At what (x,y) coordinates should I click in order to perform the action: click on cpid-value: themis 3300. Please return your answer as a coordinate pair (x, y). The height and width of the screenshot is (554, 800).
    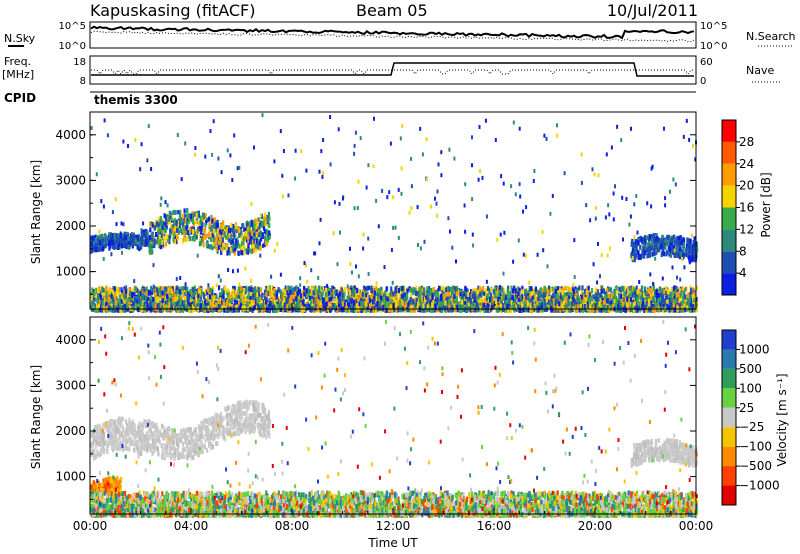
    Looking at the image, I should click on (136, 100).